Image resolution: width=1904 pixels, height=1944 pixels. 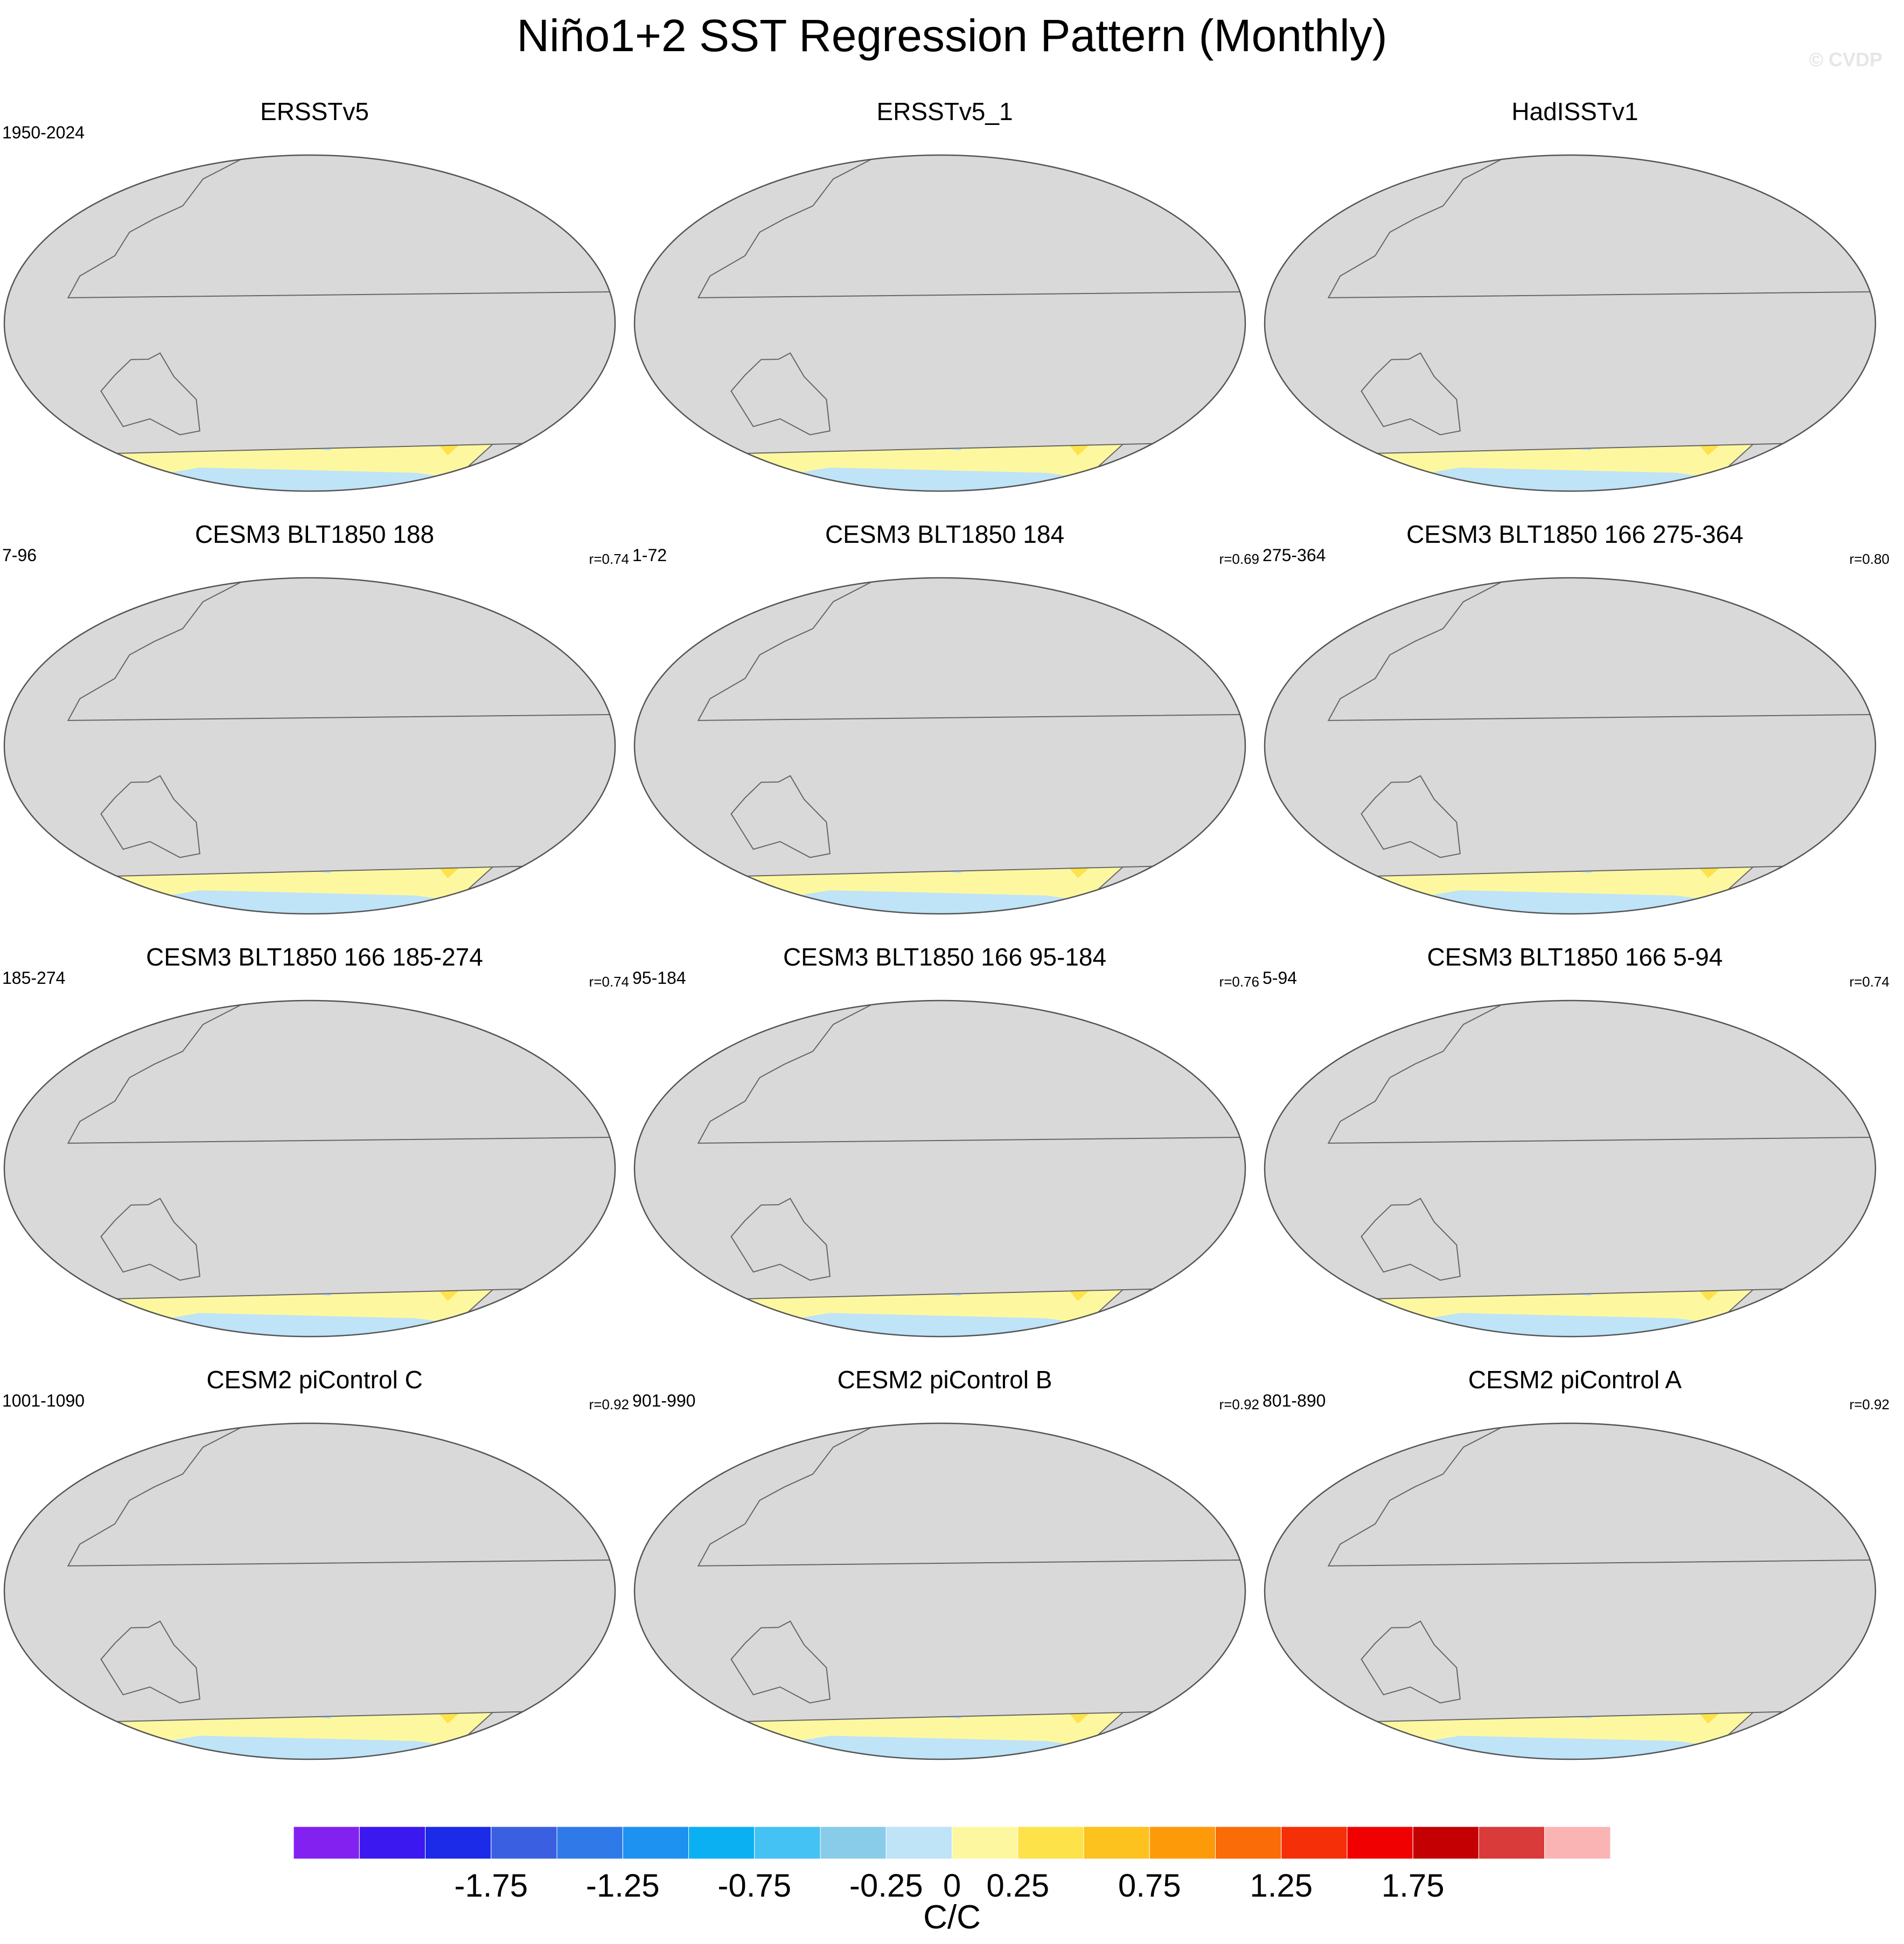 What do you see at coordinates (1149, 1884) in the screenshot?
I see `colorbar-tick-label: 0.75` at bounding box center [1149, 1884].